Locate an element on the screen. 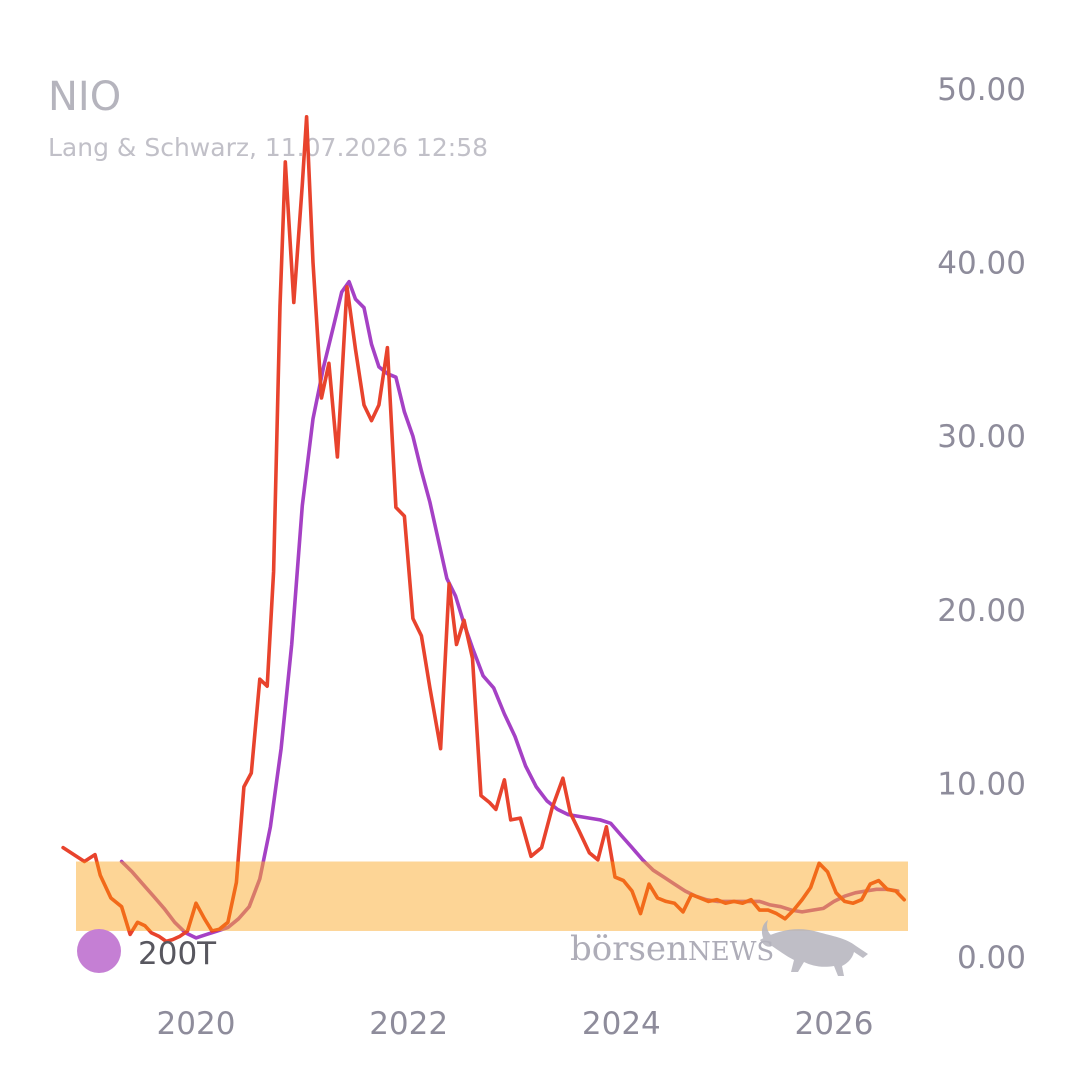  x-tick-label: 2024 is located at coordinates (621, 1024).